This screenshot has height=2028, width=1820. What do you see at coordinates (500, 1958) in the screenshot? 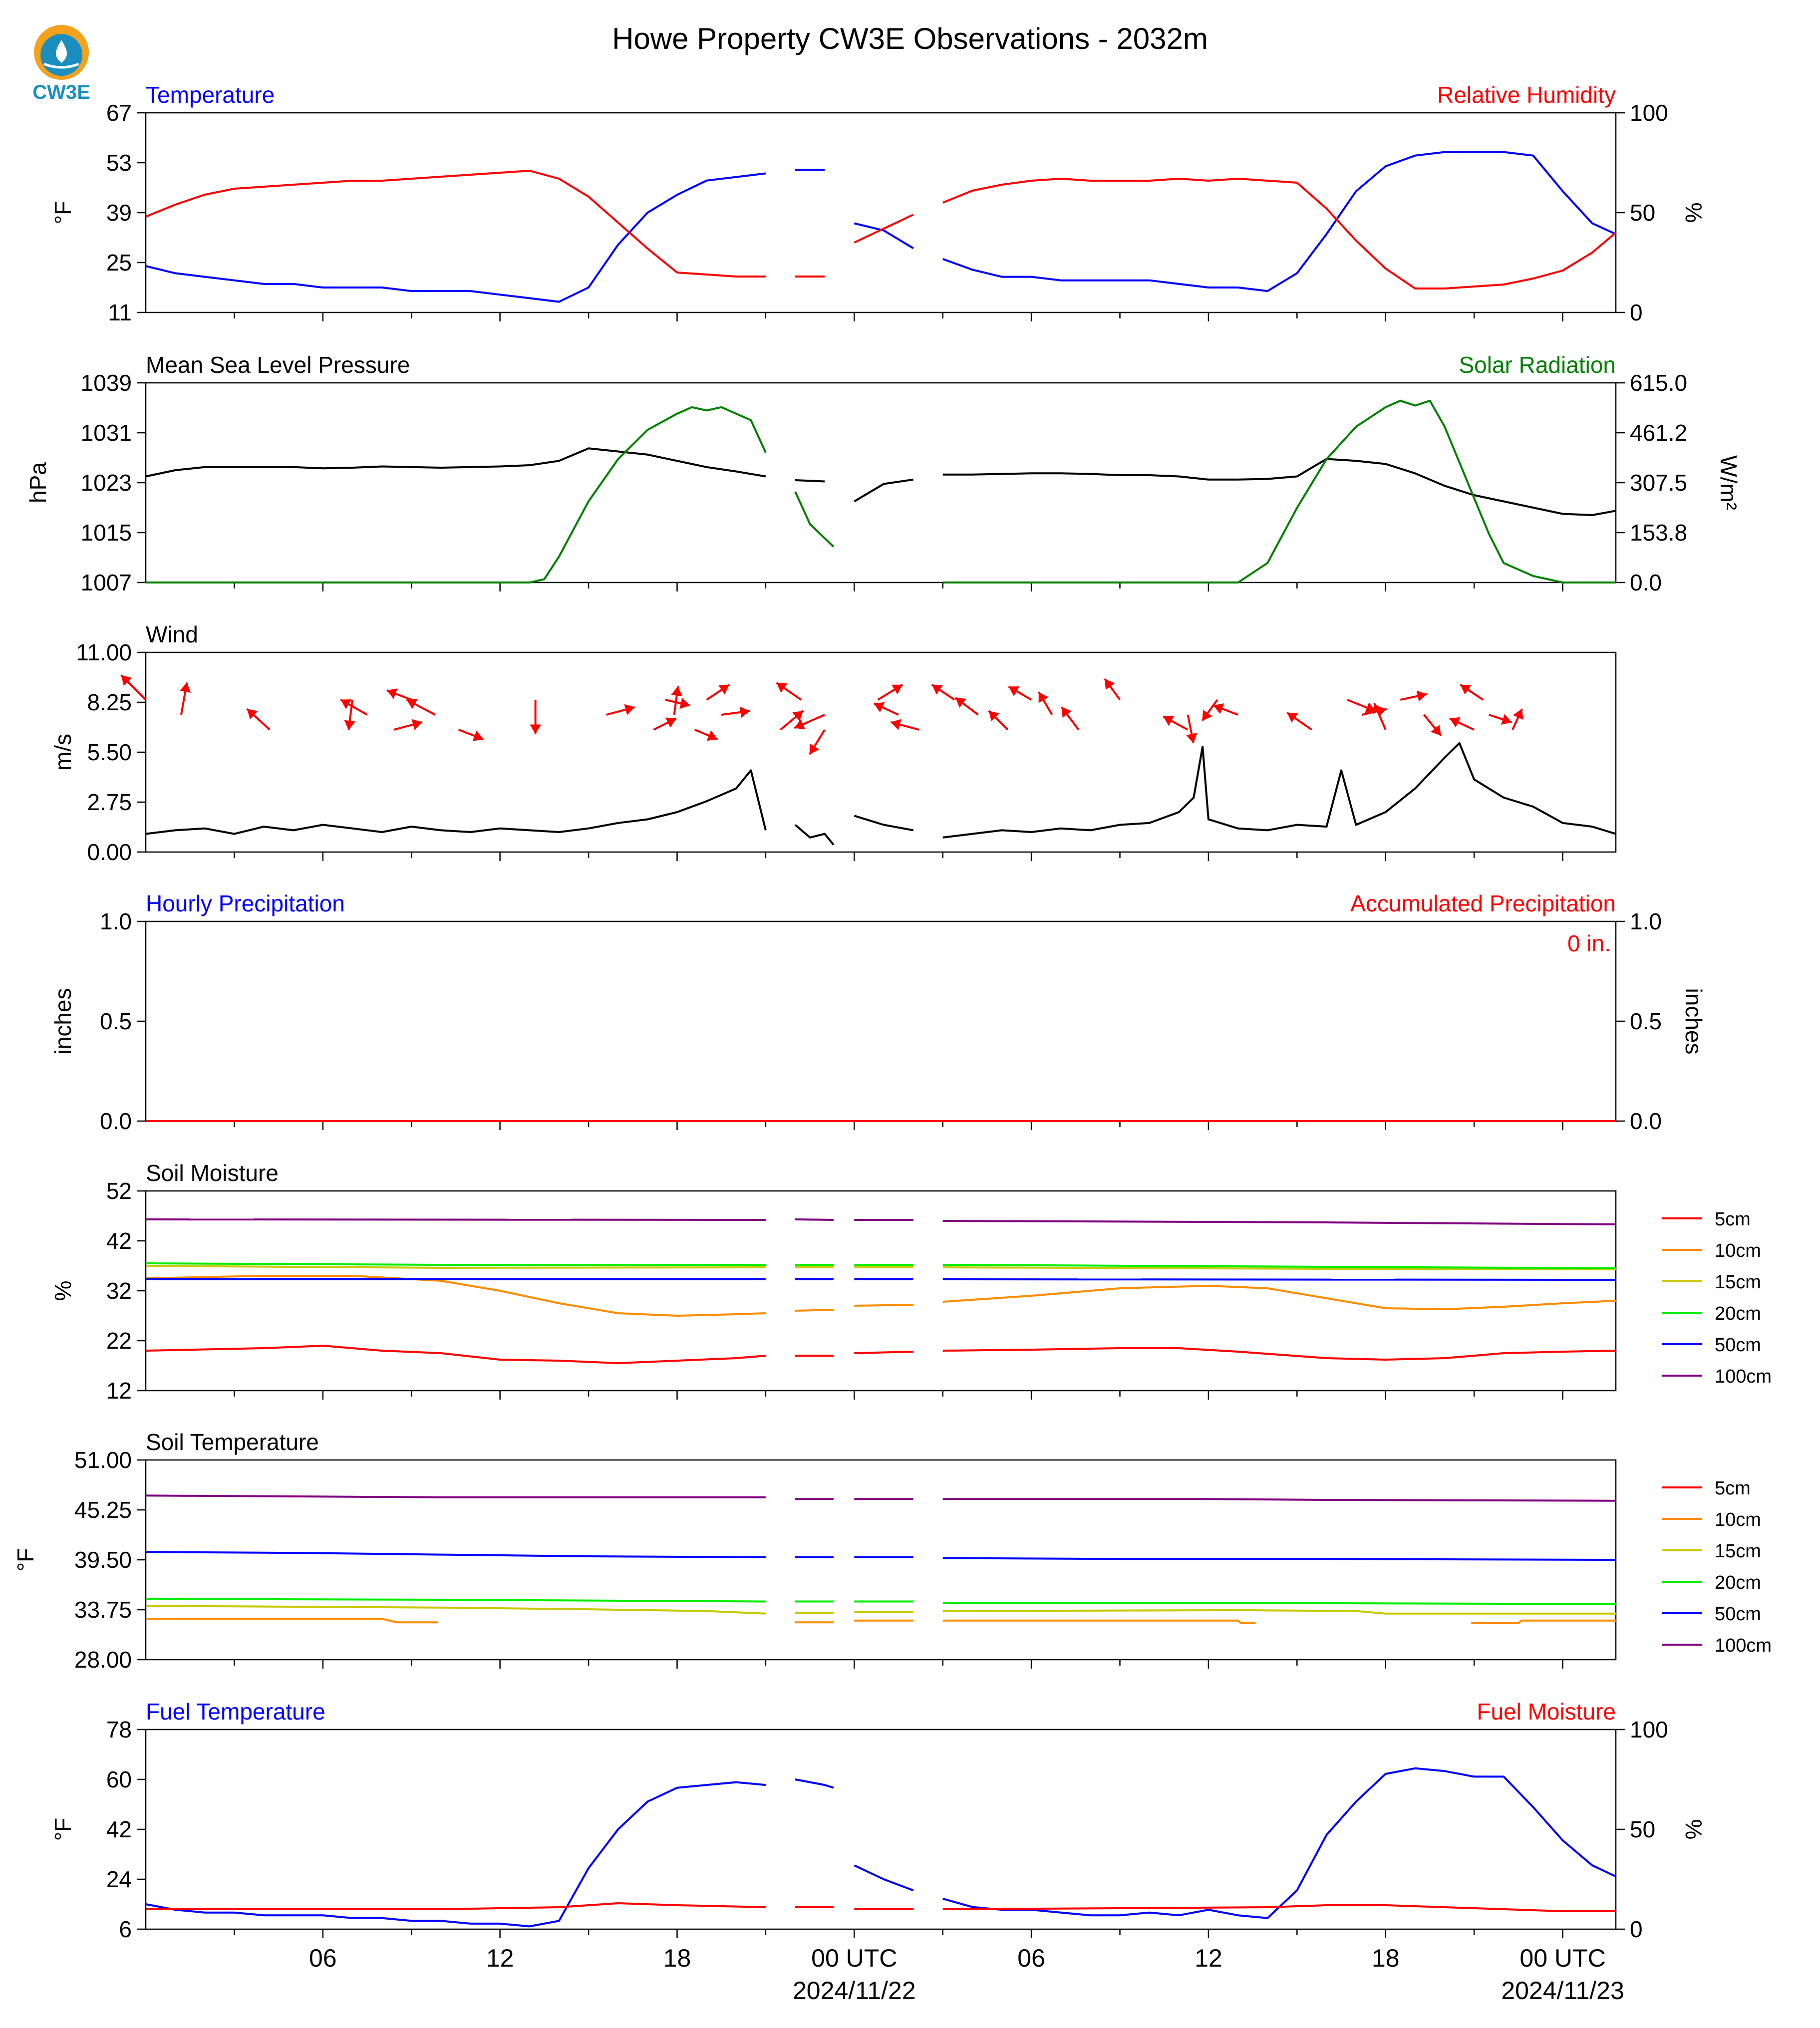
I see `x-tick-label: 12` at bounding box center [500, 1958].